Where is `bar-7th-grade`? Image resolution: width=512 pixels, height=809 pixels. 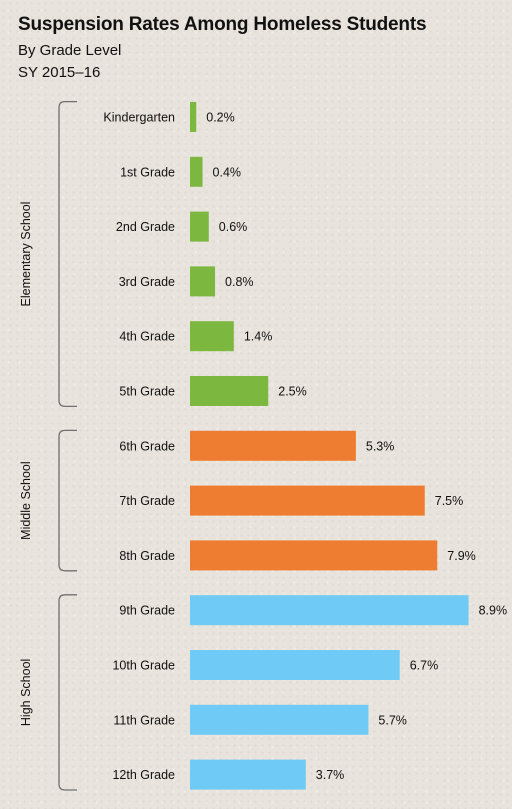
bar-7th-grade is located at coordinates (307, 500).